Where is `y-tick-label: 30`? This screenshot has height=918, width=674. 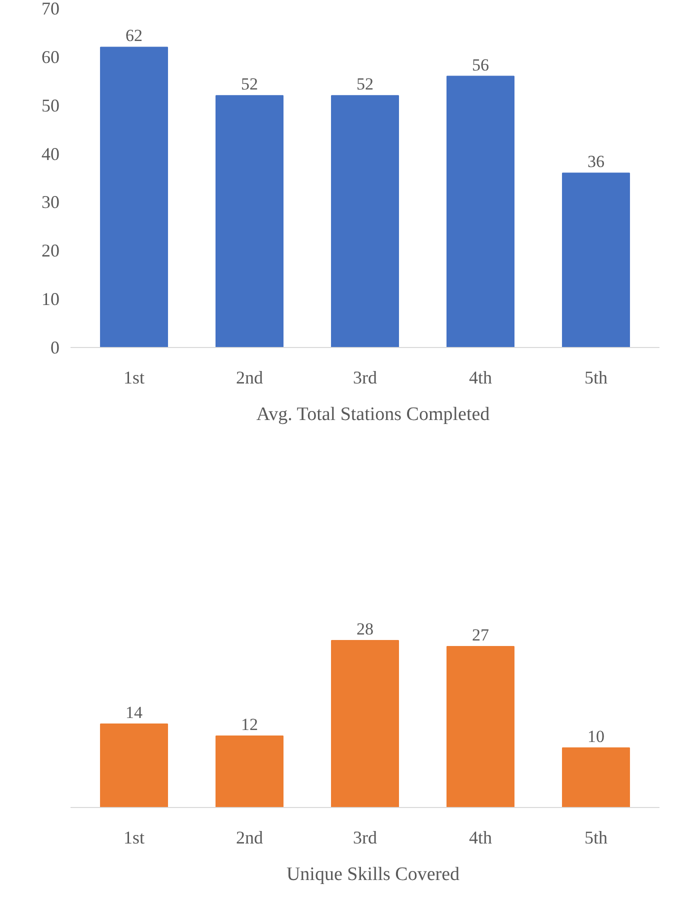 y-tick-label: 30 is located at coordinates (51, 202).